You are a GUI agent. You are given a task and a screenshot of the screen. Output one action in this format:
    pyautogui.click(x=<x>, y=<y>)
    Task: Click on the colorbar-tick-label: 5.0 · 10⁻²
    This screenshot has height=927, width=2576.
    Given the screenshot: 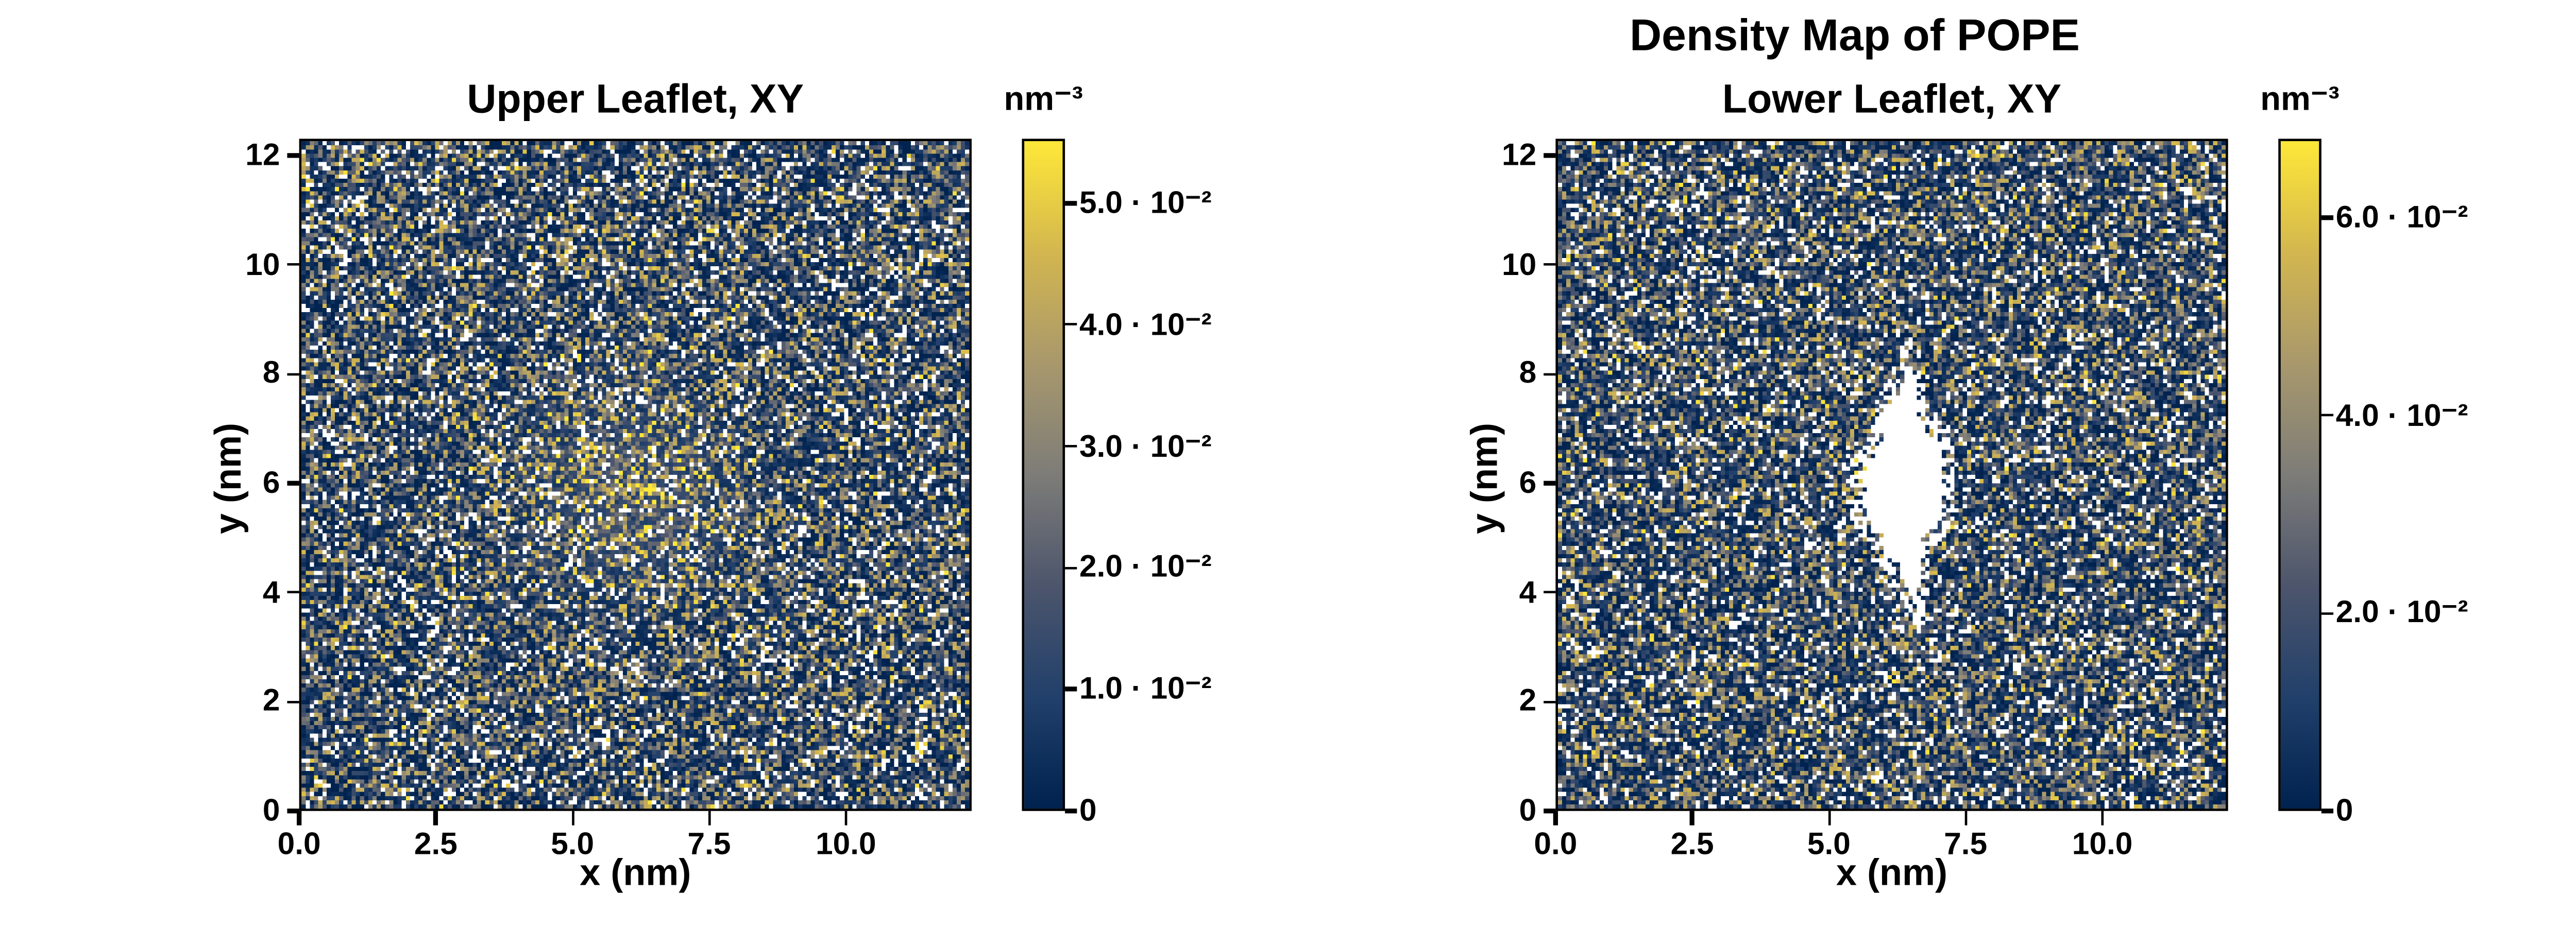 What is the action you would take?
    pyautogui.click(x=1145, y=202)
    